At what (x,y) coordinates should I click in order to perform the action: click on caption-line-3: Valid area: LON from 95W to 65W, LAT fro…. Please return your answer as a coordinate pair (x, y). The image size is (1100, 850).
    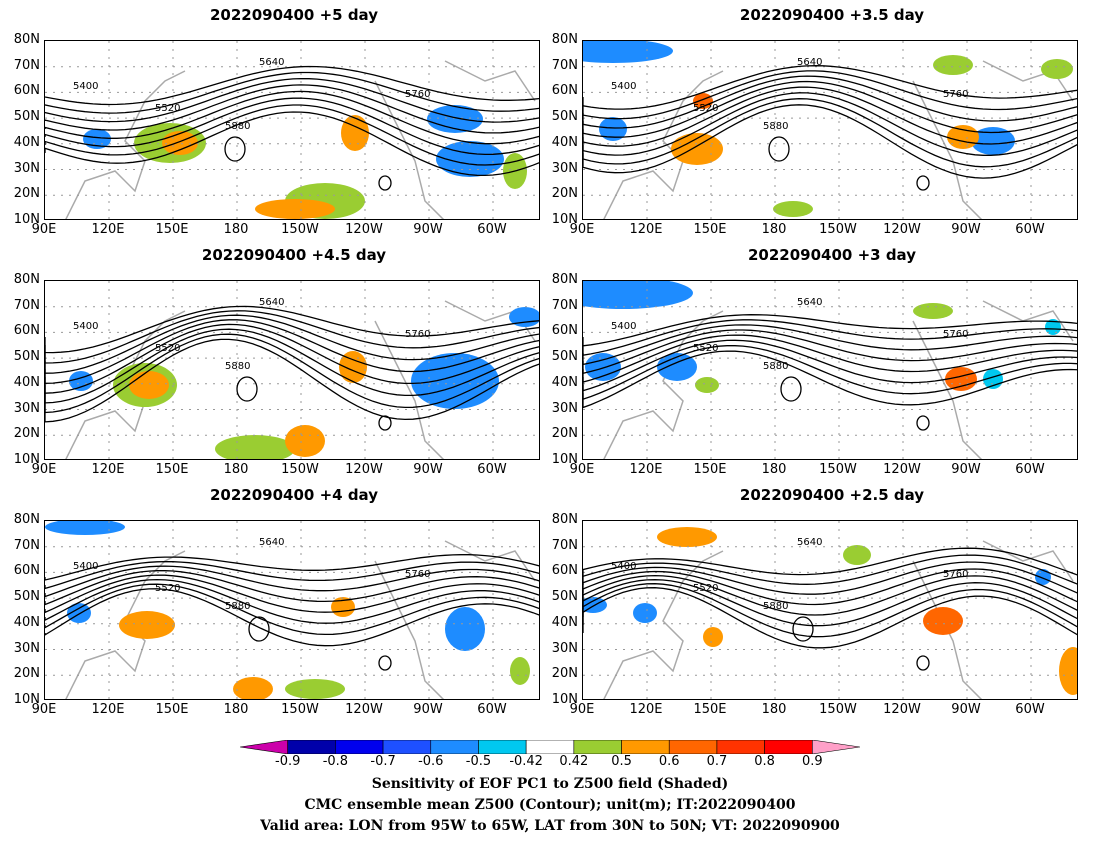
    Looking at the image, I should click on (550, 826).